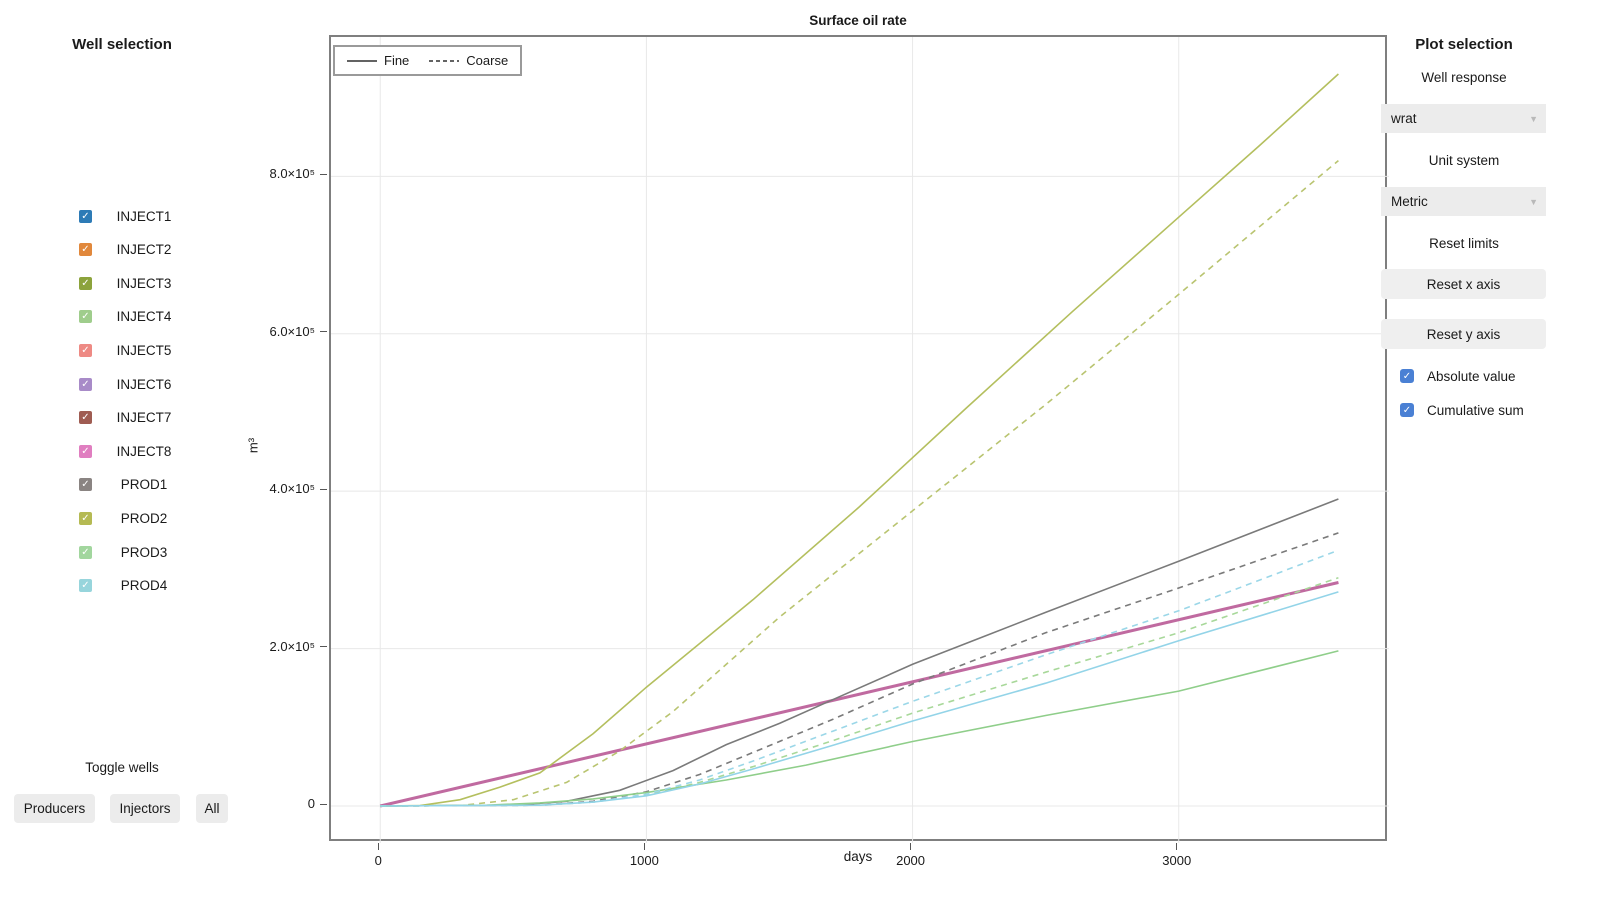  Describe the element at coordinates (85, 250) in the screenshot. I see `well-checkbox-inject2: ✓` at that location.